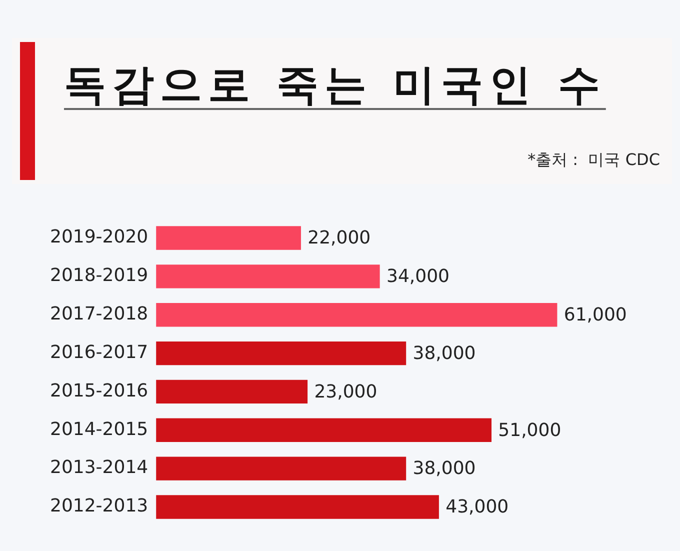  I want to click on y-tick-label: 2017-2018, so click(99, 314).